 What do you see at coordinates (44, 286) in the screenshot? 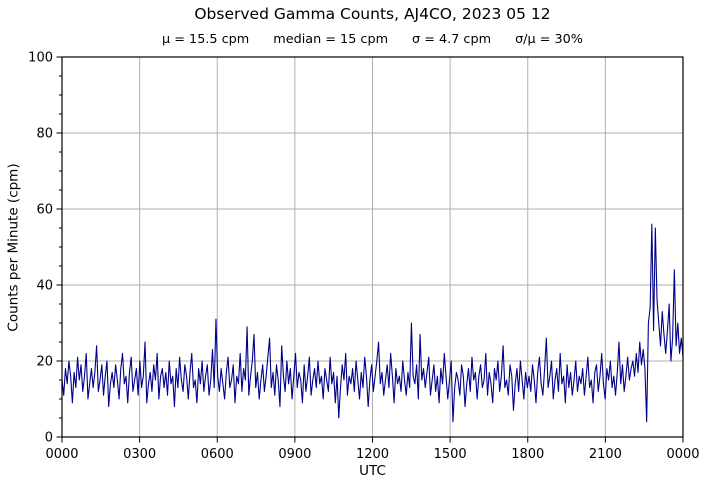
I see `svg-text: 40` at bounding box center [44, 286].